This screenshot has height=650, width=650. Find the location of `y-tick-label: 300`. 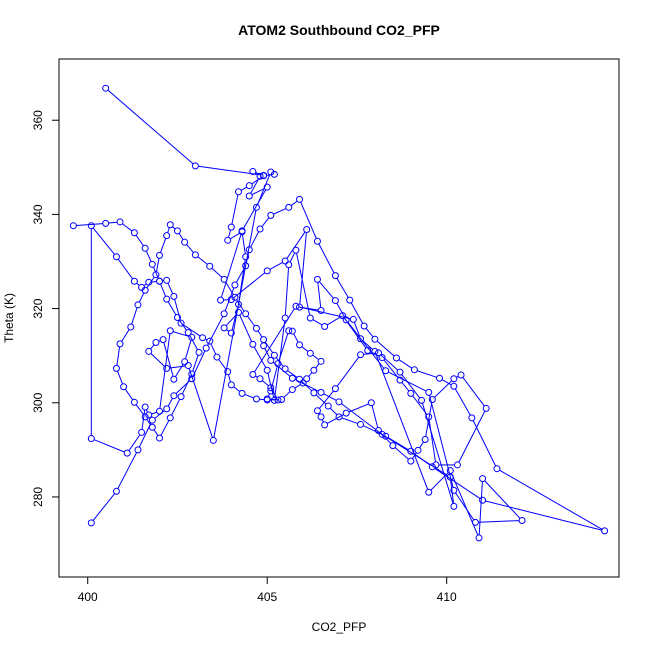

y-tick-label: 300 is located at coordinates (38, 402).